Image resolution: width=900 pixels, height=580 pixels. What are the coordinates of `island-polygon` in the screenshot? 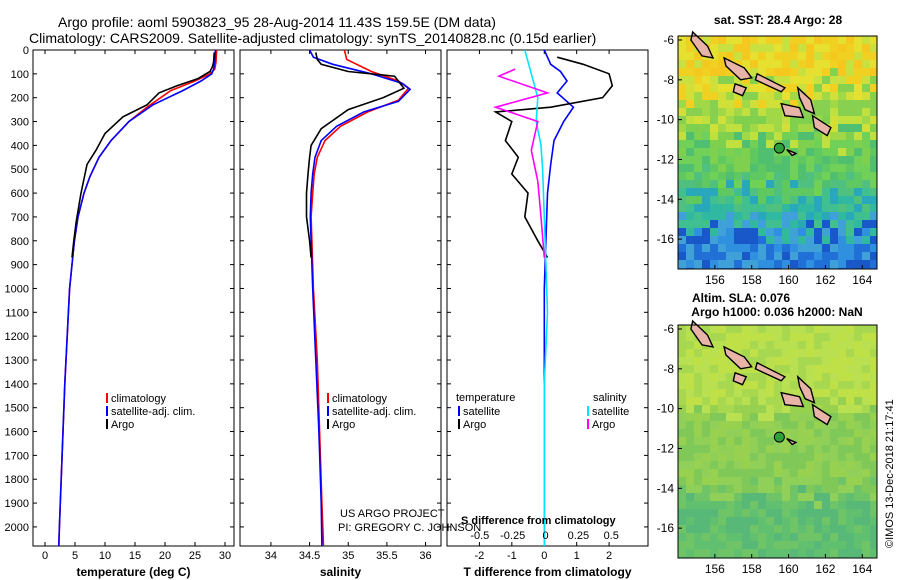 It's located at (738, 68).